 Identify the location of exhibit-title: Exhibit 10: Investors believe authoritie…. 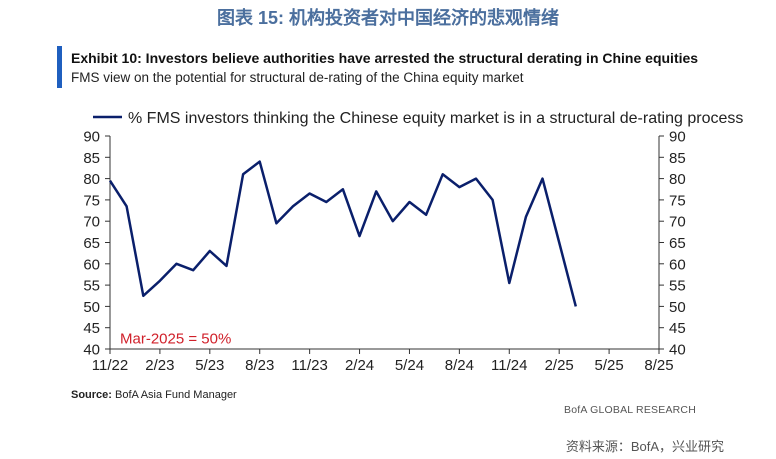
(385, 58).